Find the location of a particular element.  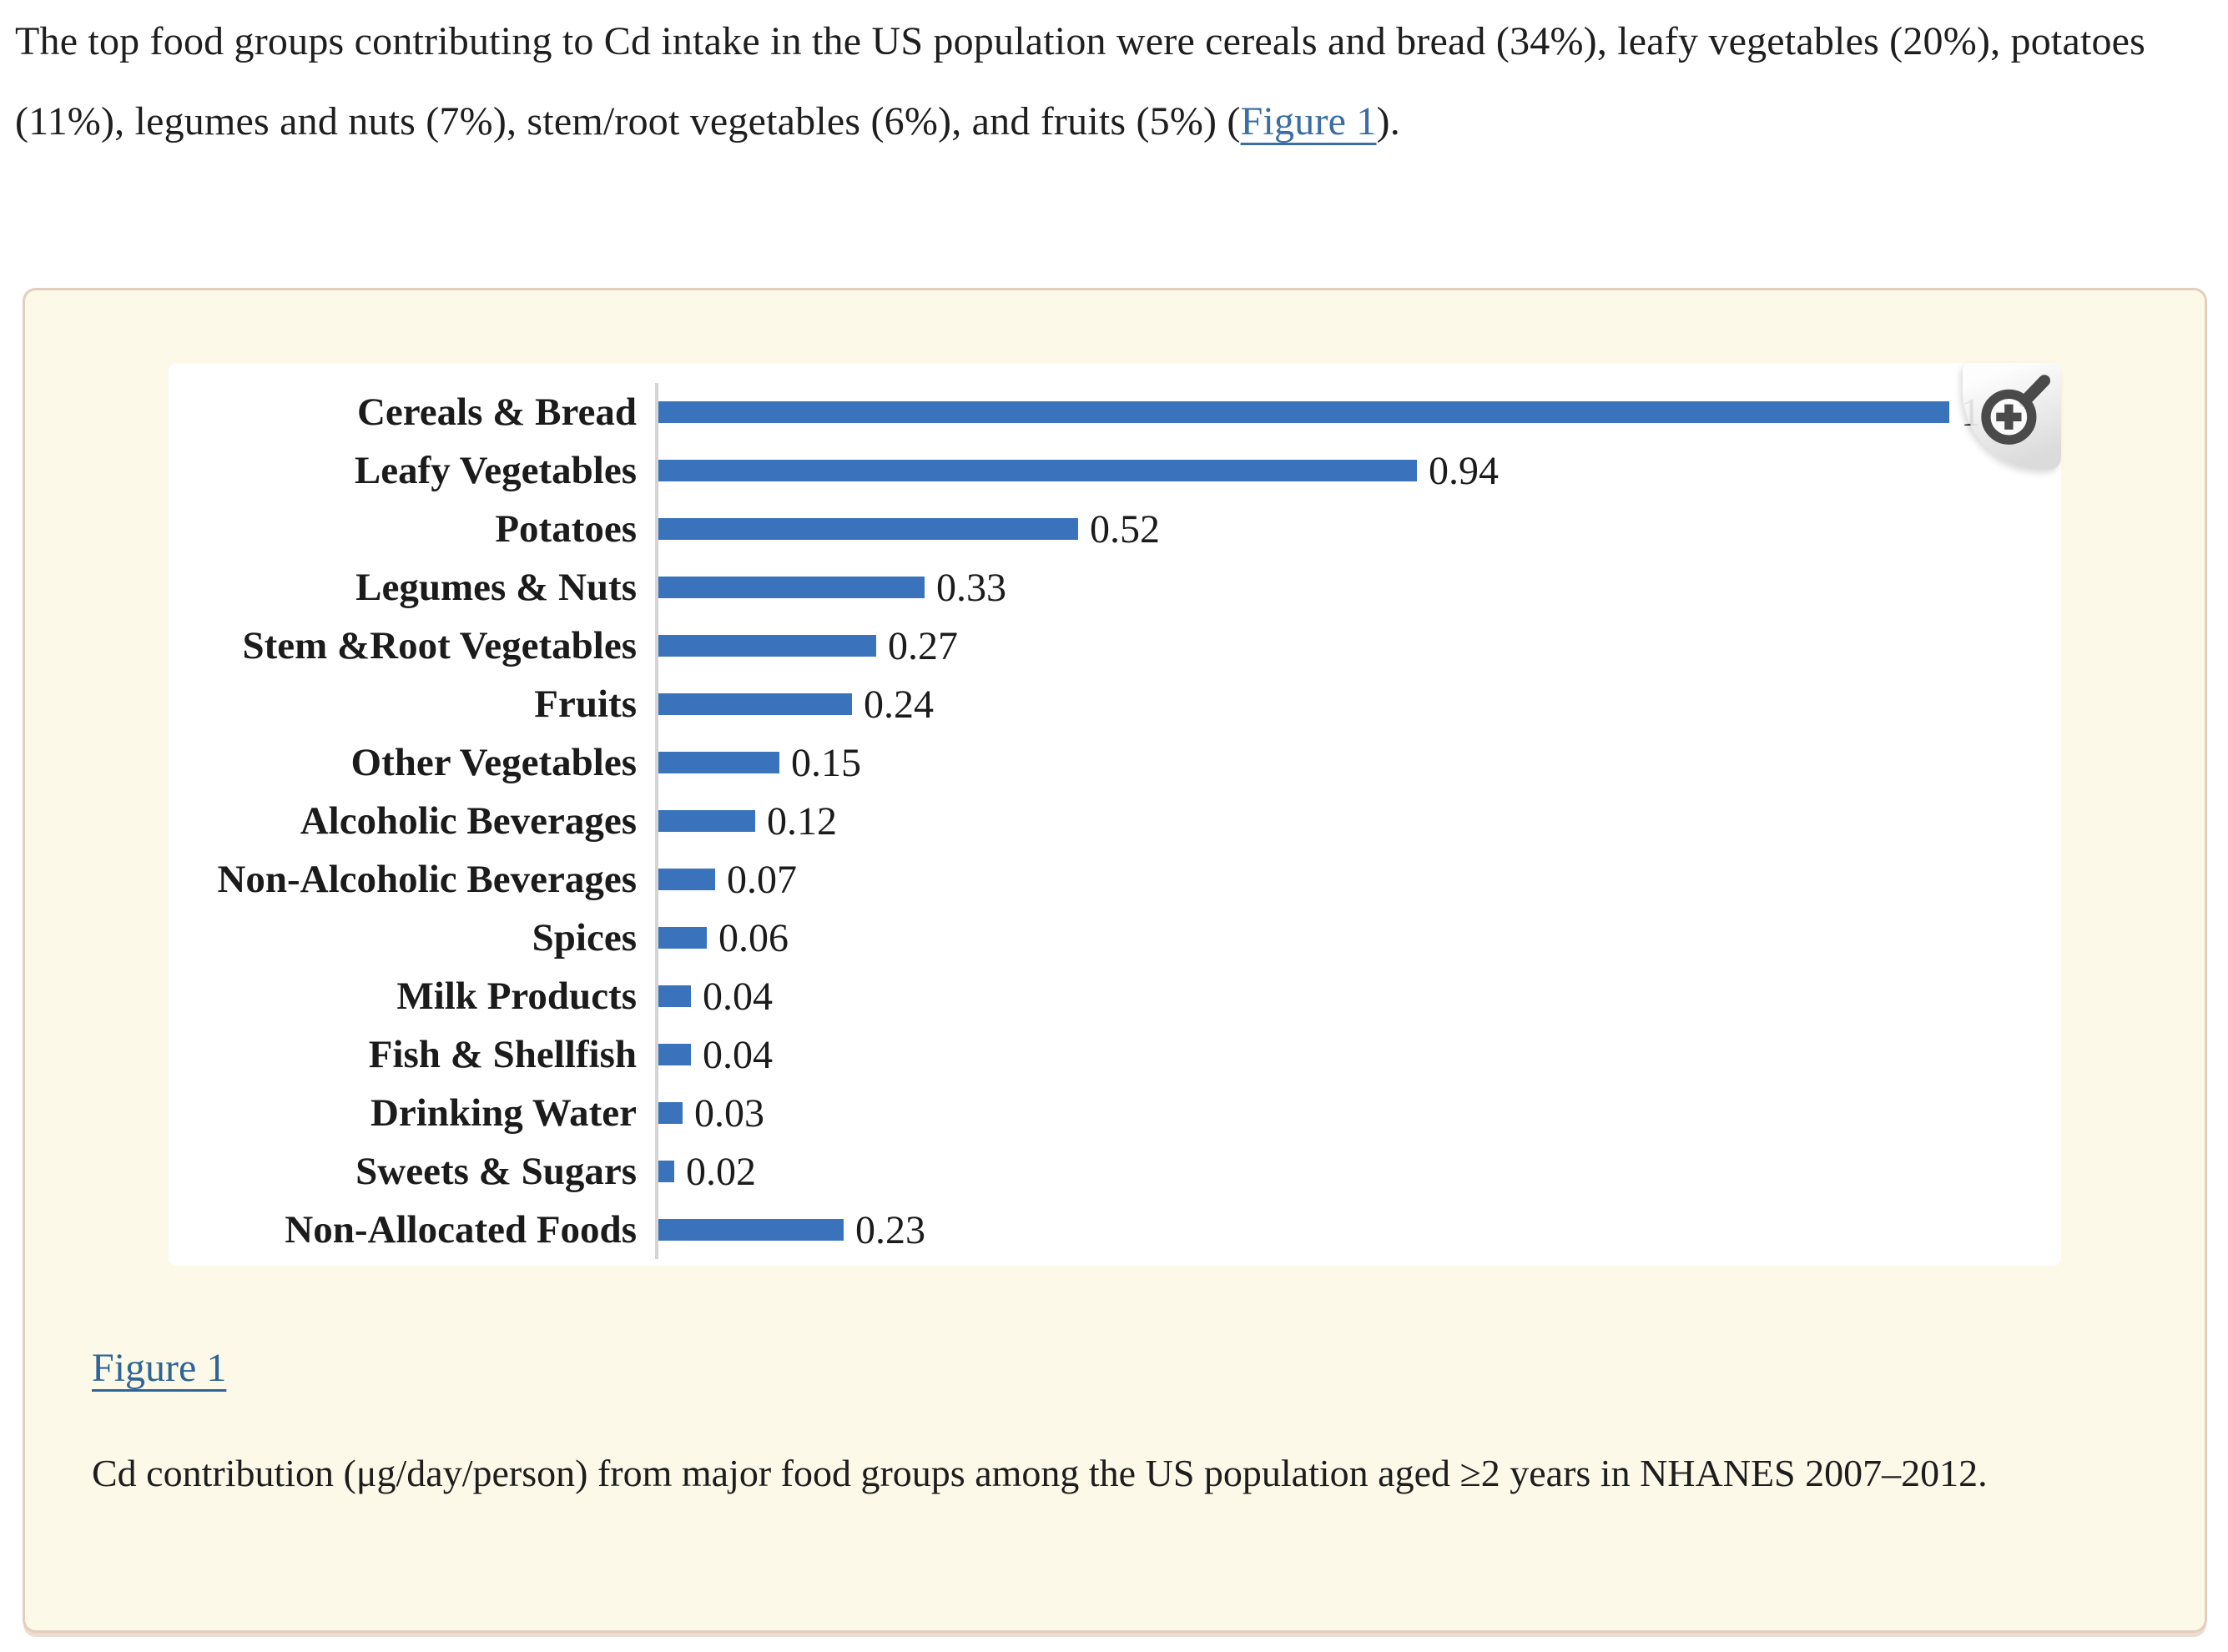

value-label: 0.12 is located at coordinates (802, 821).